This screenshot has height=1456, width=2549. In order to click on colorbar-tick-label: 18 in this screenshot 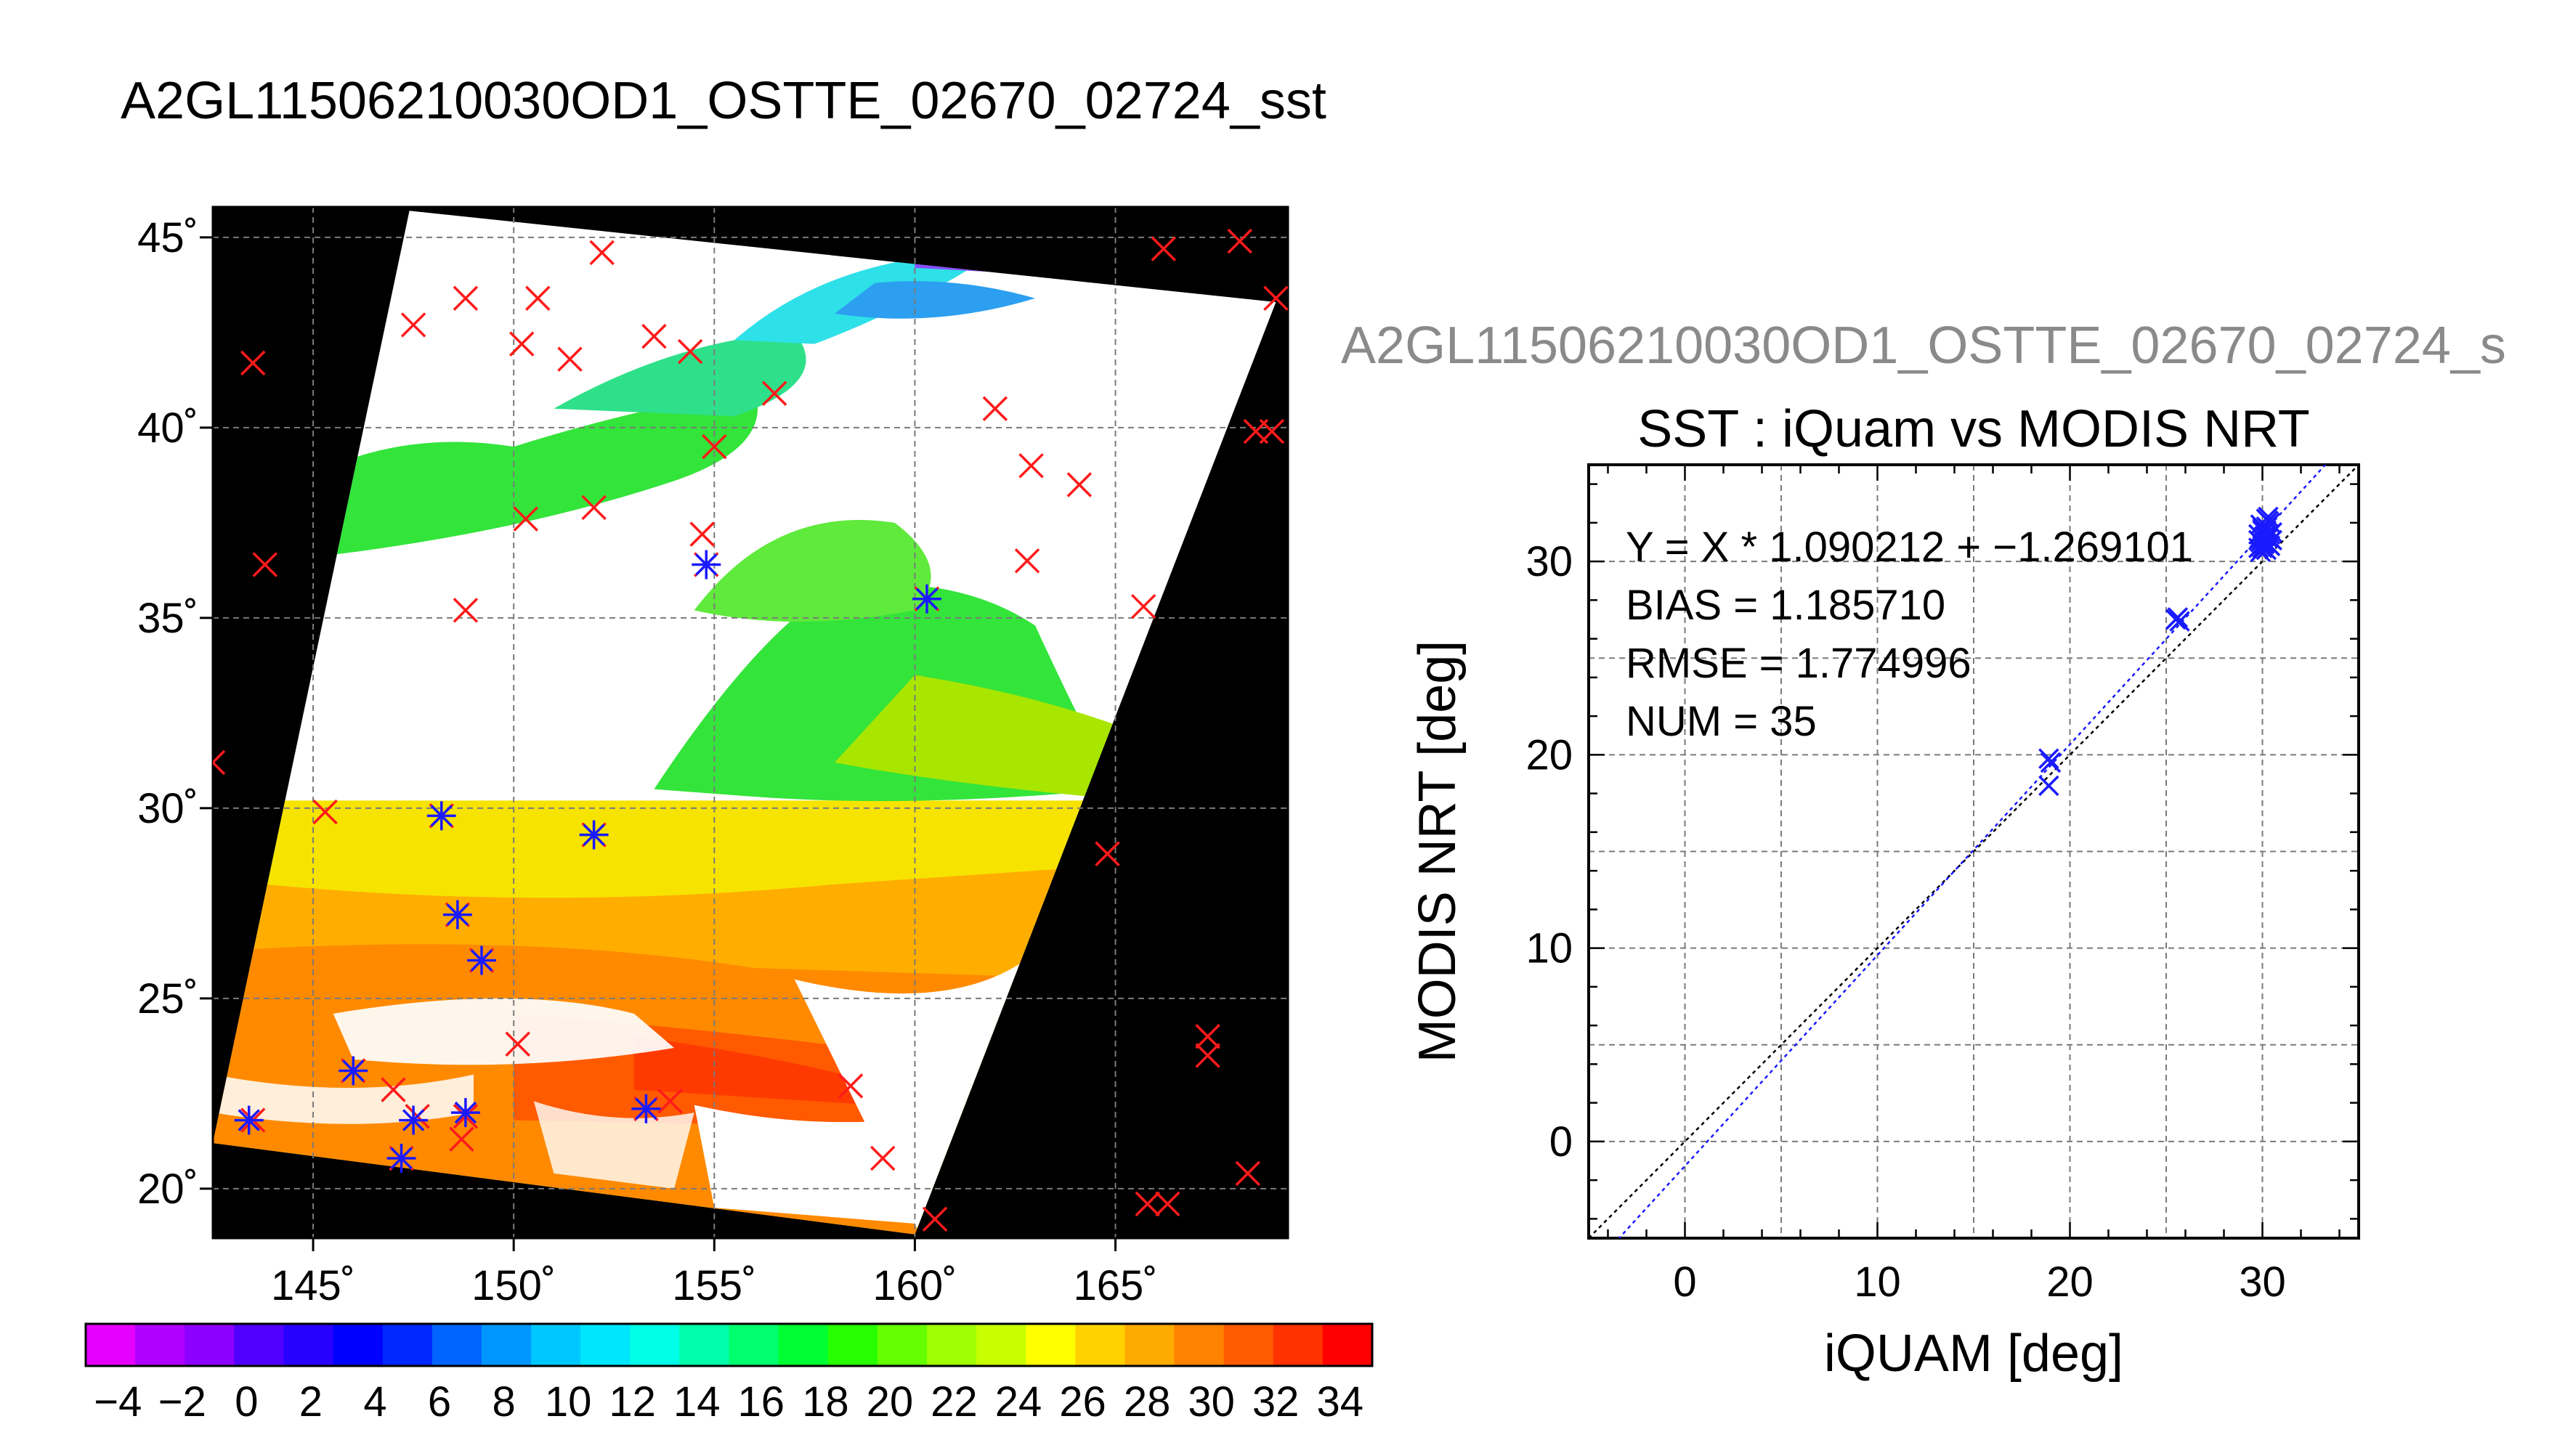, I will do `click(826, 1402)`.